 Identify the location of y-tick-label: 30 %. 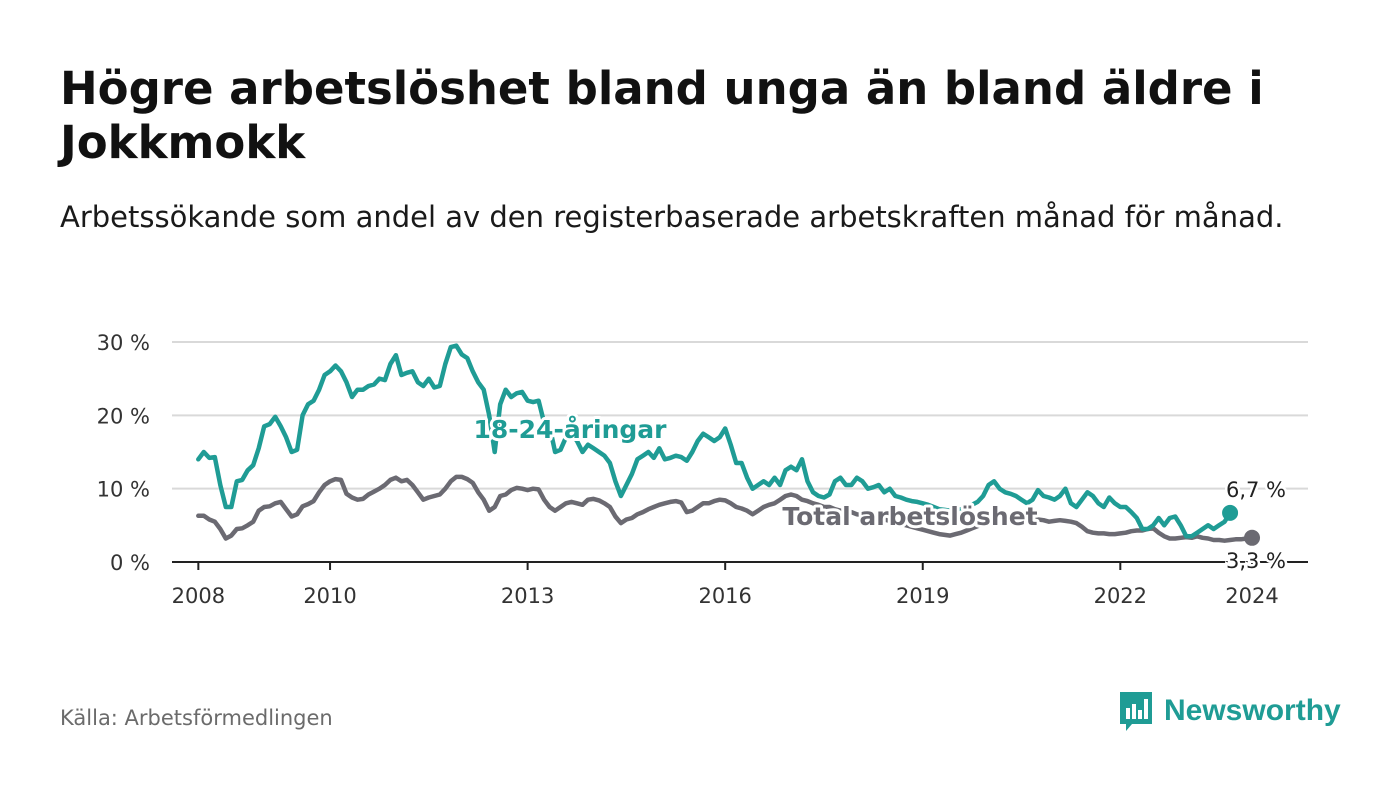
(123, 343).